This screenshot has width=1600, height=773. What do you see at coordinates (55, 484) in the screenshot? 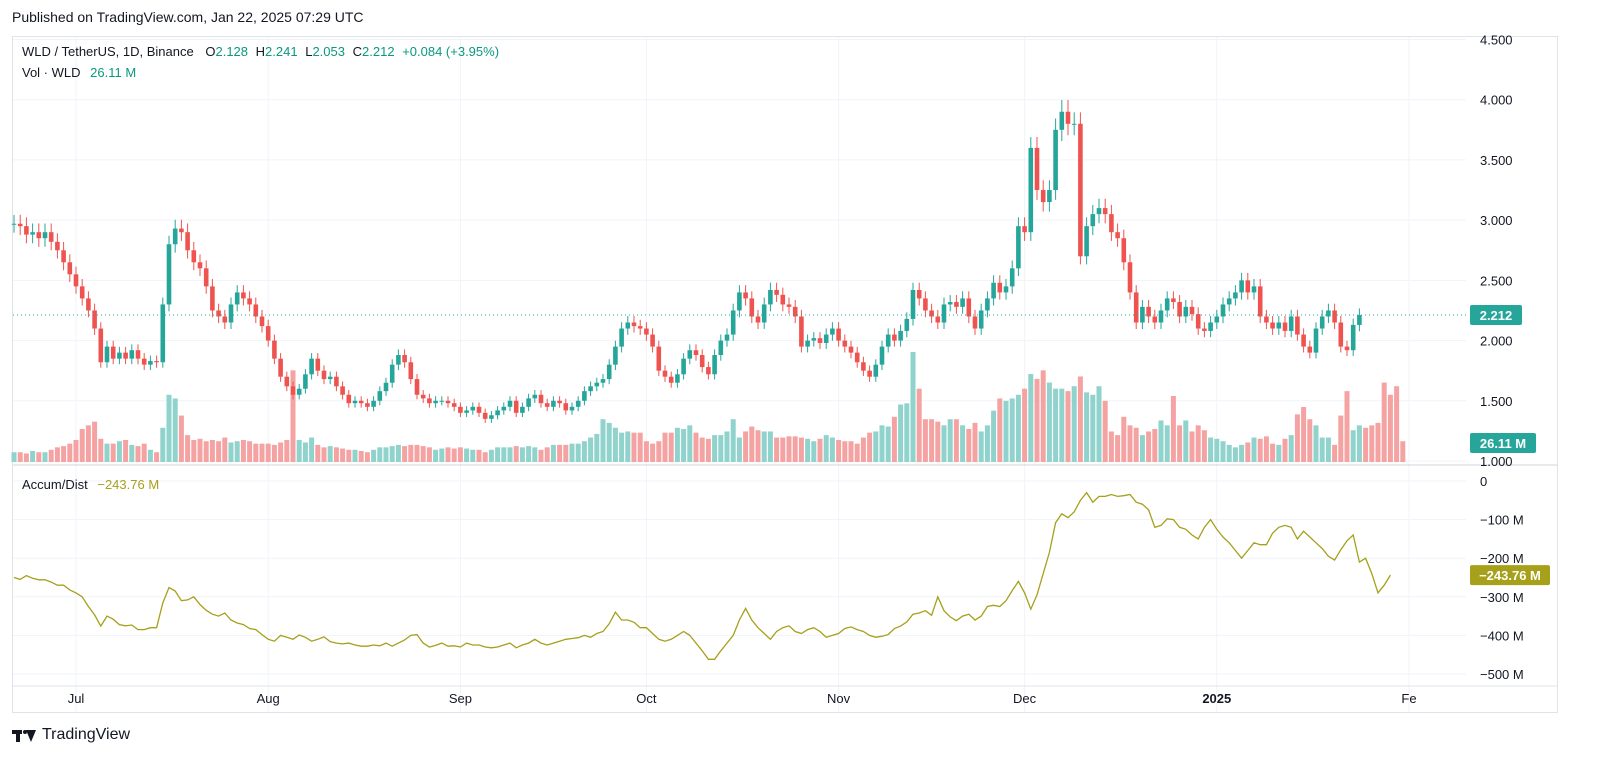
I see `ad-label: Accum/Dist` at bounding box center [55, 484].